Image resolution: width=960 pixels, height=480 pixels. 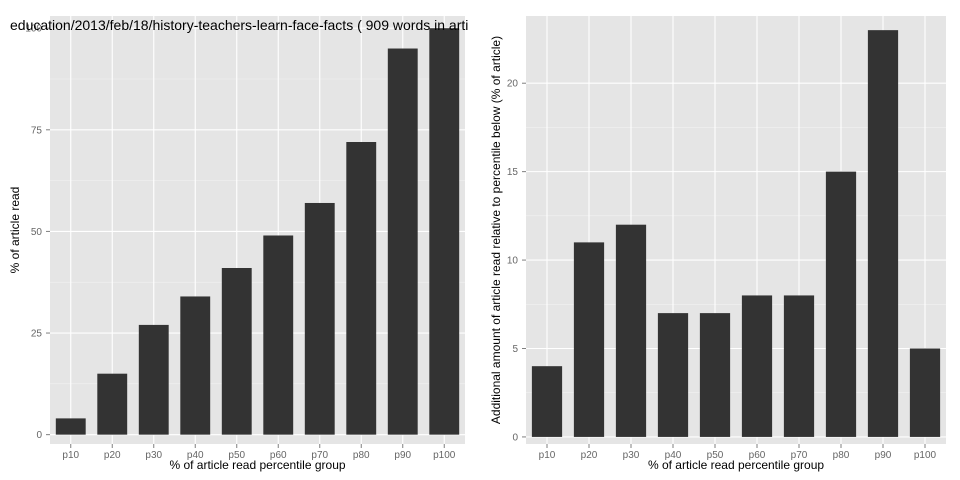 What do you see at coordinates (33, 29) in the screenshot?
I see `y-tick-label: 100` at bounding box center [33, 29].